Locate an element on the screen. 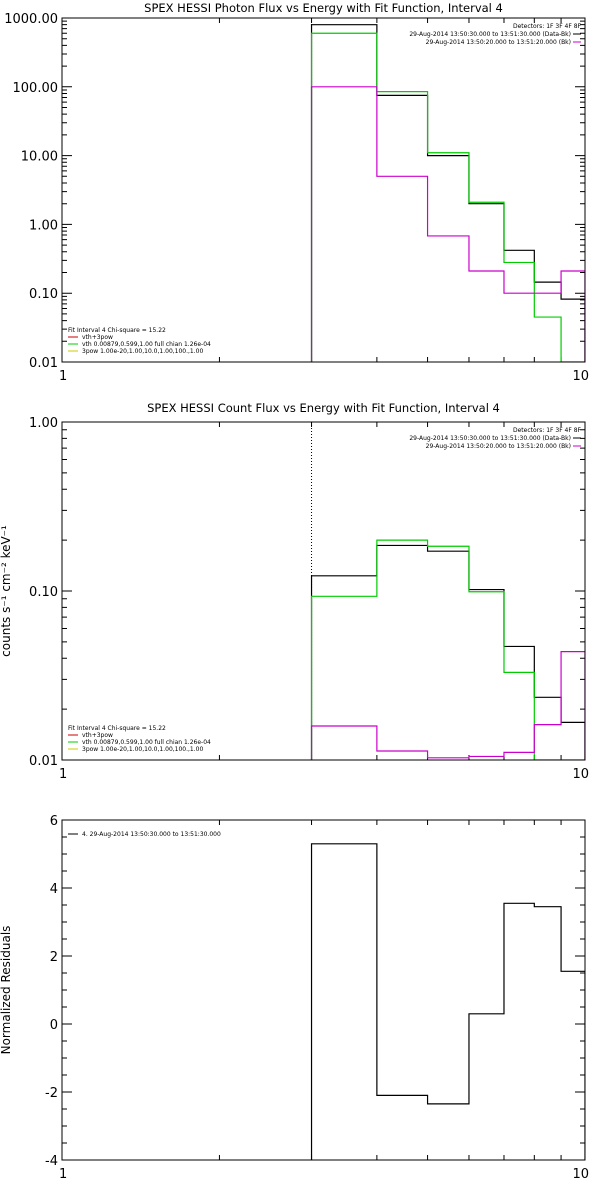 The image size is (600, 1200). panel-1-series-group is located at coordinates (447, 193).